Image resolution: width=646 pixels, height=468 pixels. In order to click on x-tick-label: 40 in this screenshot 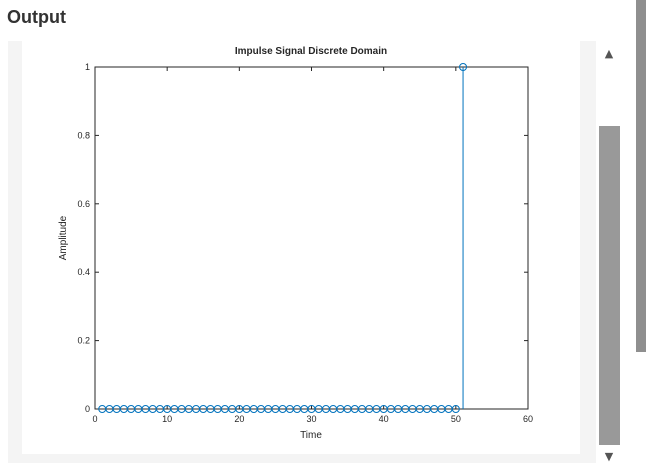, I will do `click(384, 419)`.